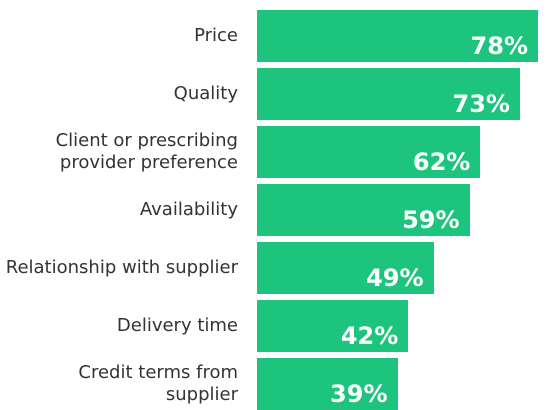 The height and width of the screenshot is (410, 552). What do you see at coordinates (481, 104) in the screenshot?
I see `value-label: 73%` at bounding box center [481, 104].